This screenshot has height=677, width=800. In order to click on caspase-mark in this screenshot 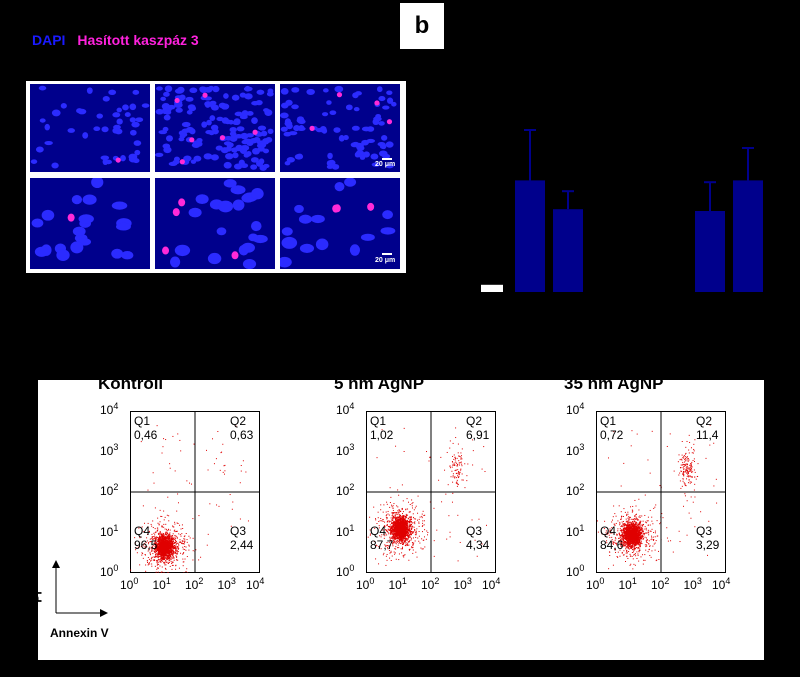, I will do `click(255, 132)`.